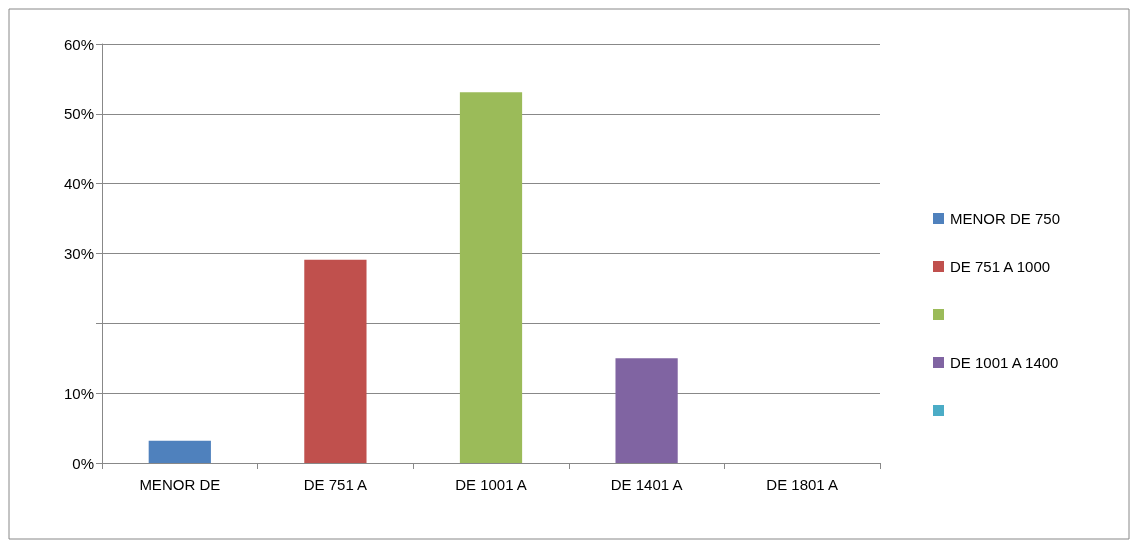  Describe the element at coordinates (78, 44) in the screenshot. I see `y-tick-label: 60%` at that location.